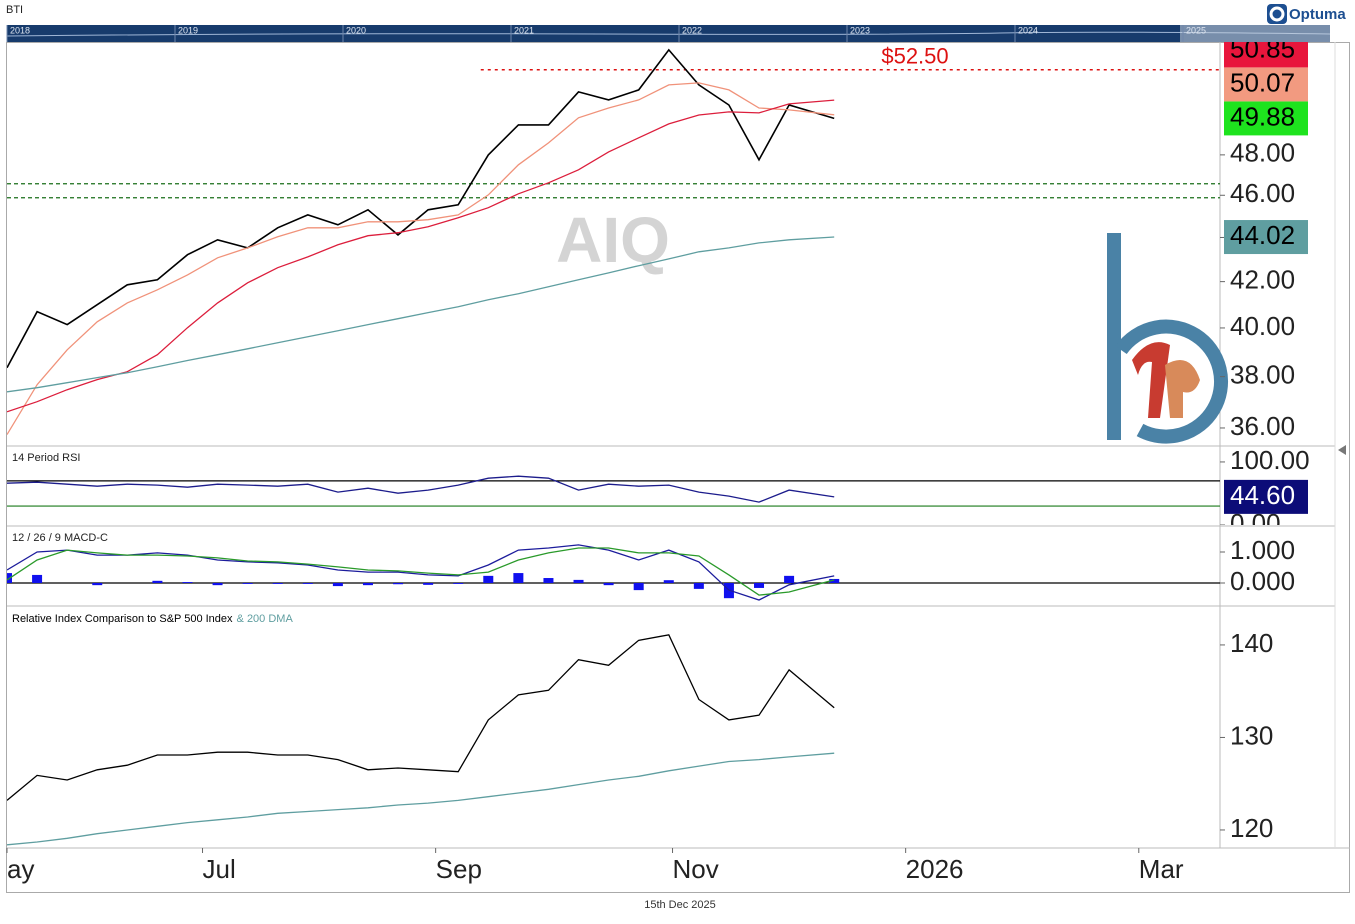  What do you see at coordinates (1262, 581) in the screenshot?
I see `y-tick-label: 0.000` at bounding box center [1262, 581].